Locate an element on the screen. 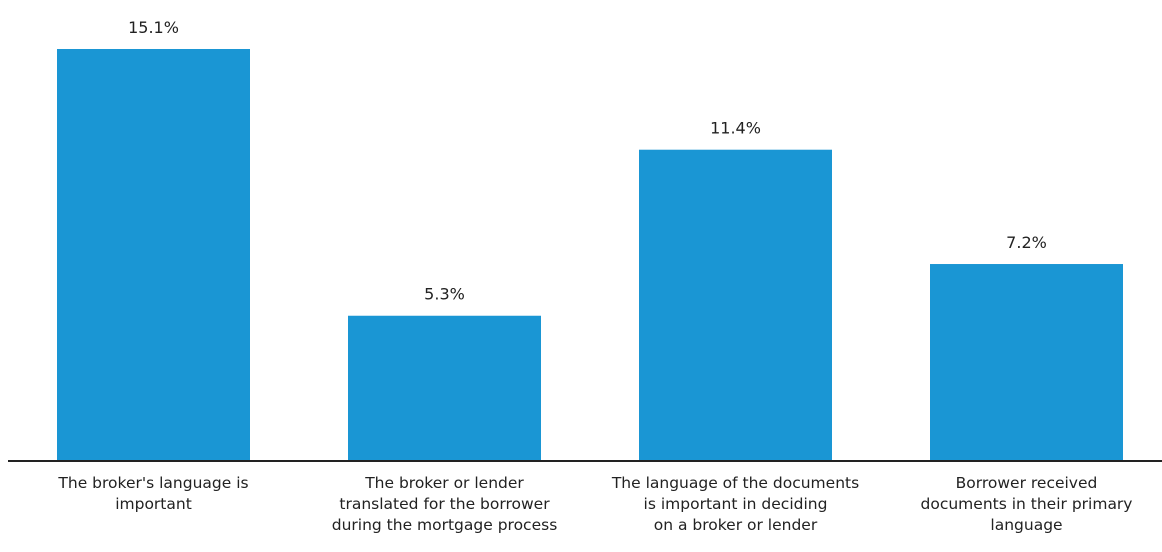  x-tick-label: The broker's language is important is located at coordinates (153, 493).